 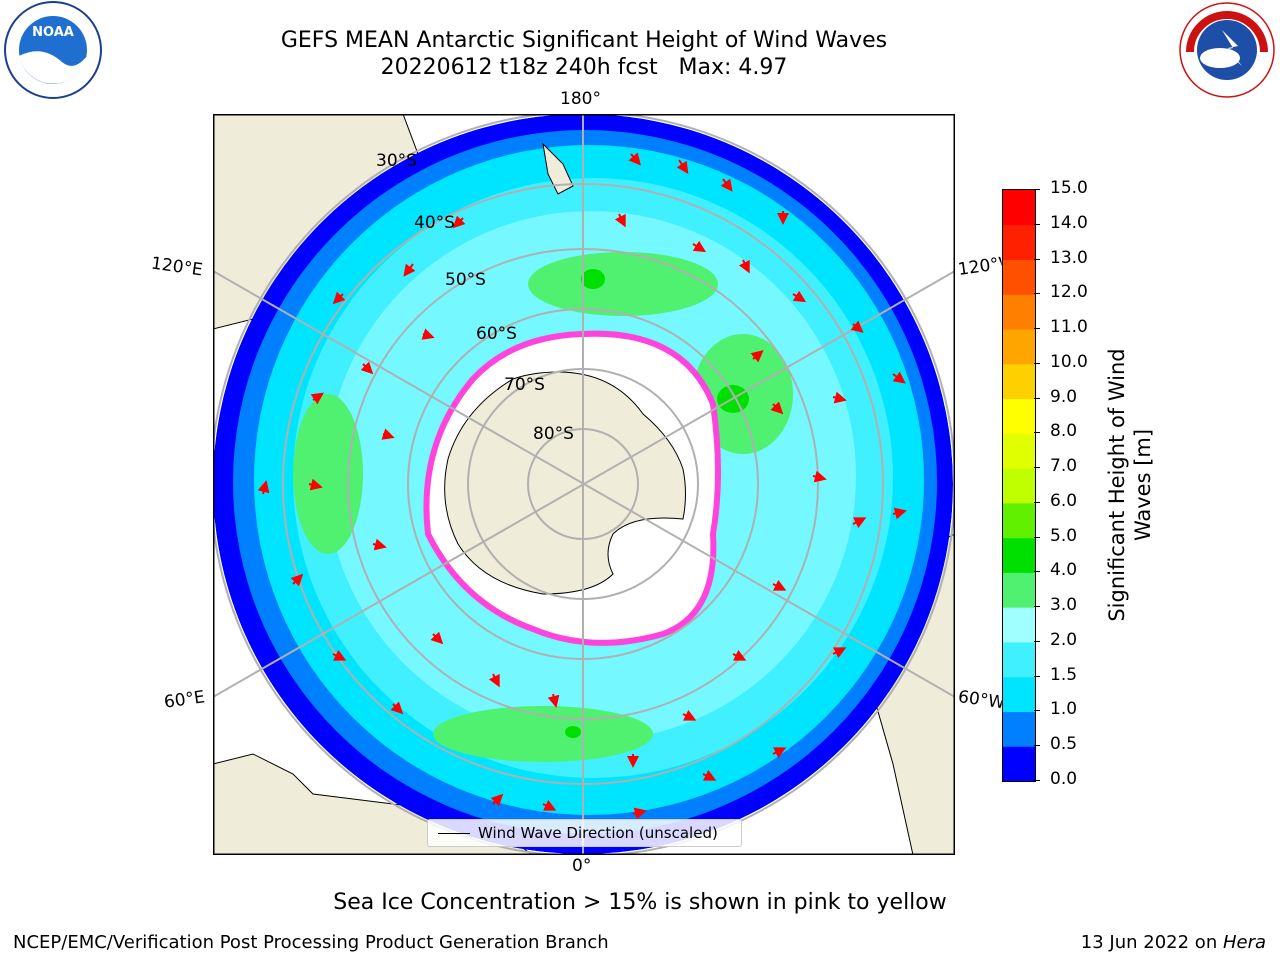 I want to click on colorbar-tick-label: 0.0, so click(x=1064, y=779).